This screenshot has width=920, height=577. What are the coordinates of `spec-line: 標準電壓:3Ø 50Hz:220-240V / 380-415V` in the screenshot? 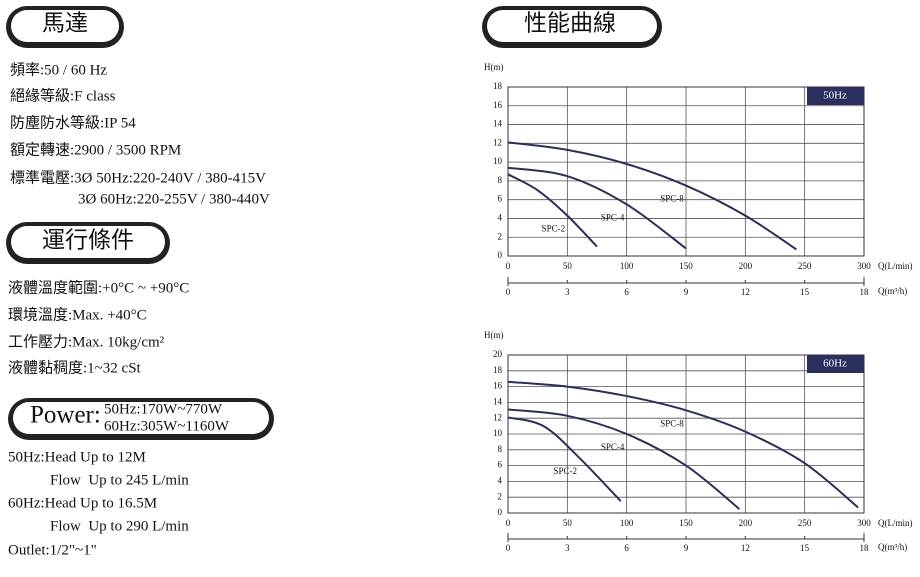 It's located at (138, 177).